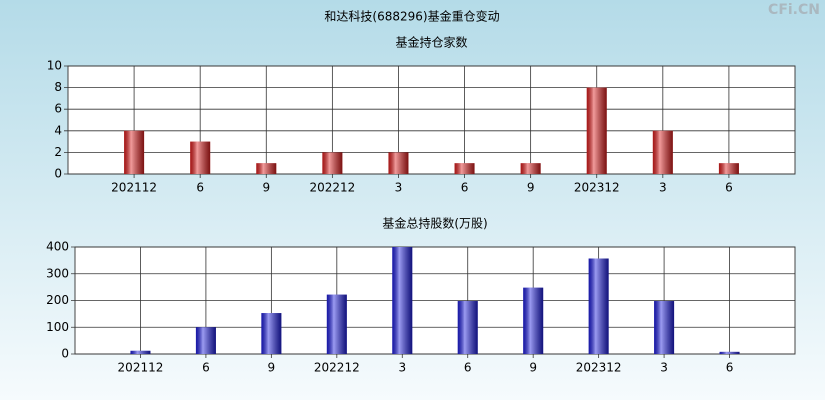 The width and height of the screenshot is (825, 400). I want to click on chart-title: 基金持仓家数, so click(431, 42).